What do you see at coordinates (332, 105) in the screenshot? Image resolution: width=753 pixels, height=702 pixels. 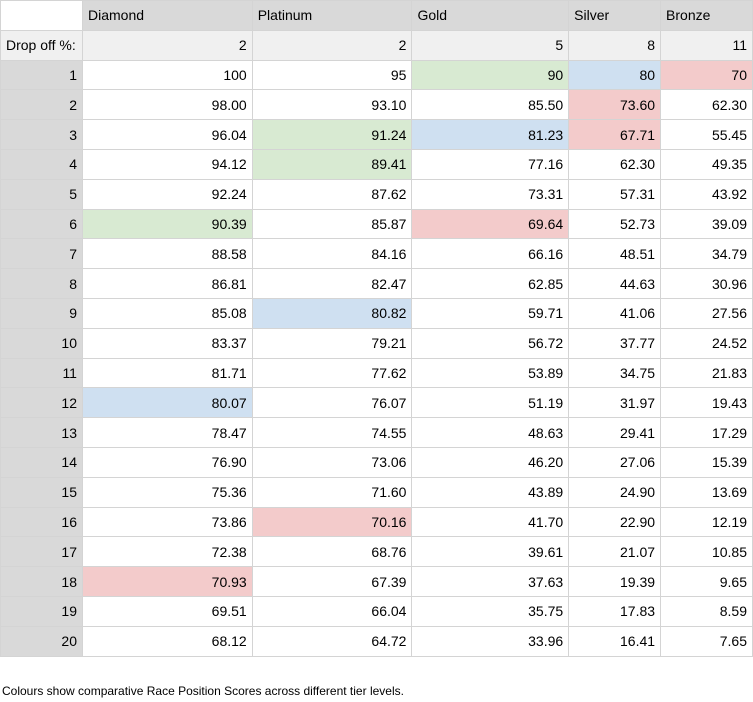 I see `score-cell: 93.10` at bounding box center [332, 105].